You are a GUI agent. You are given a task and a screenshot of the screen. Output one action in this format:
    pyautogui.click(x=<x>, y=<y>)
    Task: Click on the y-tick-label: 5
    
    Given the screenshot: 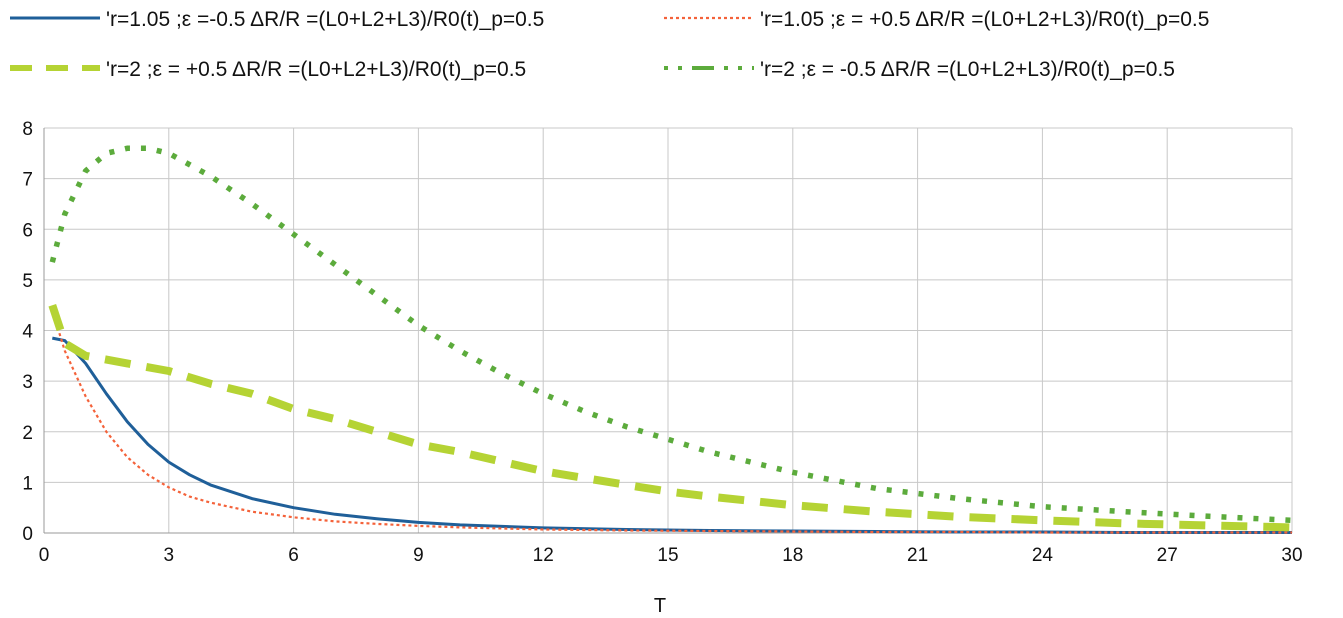 What is the action you would take?
    pyautogui.click(x=27, y=281)
    